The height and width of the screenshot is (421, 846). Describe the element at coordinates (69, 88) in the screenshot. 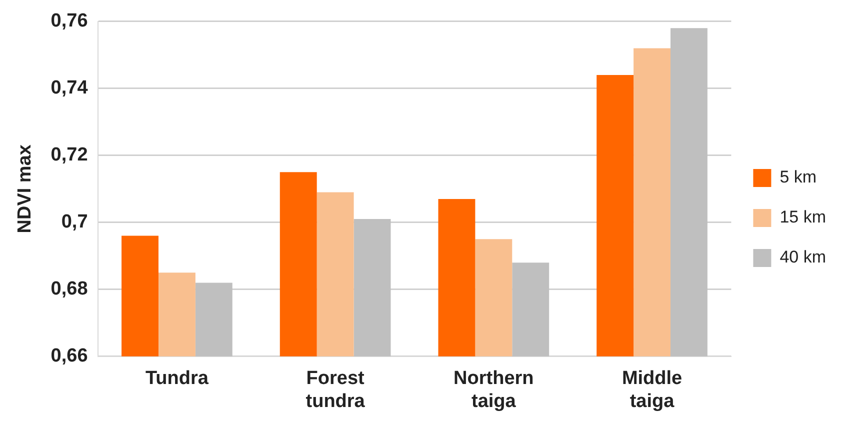

I see `y-tick-label: 0,74` at that location.